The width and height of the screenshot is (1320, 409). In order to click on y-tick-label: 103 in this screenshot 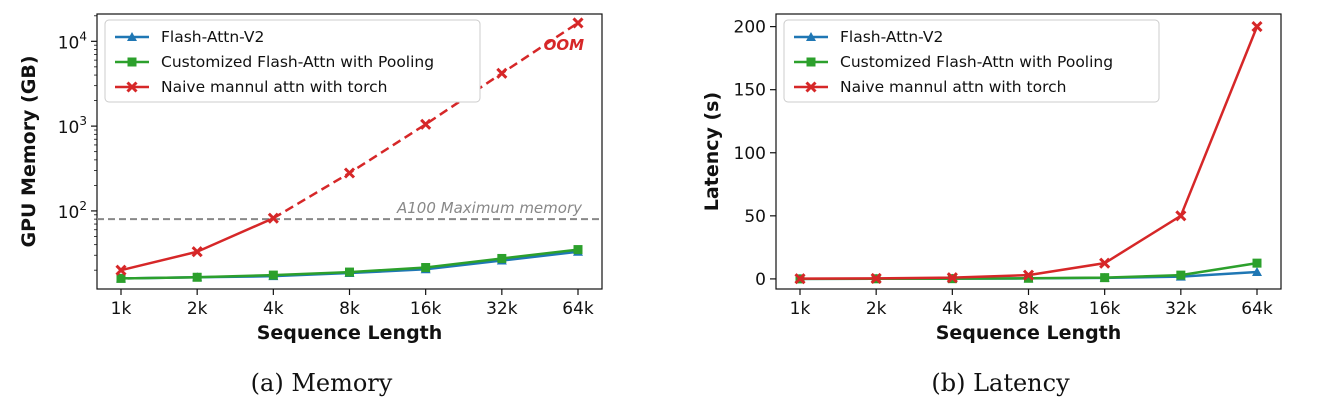, I will do `click(72, 126)`.